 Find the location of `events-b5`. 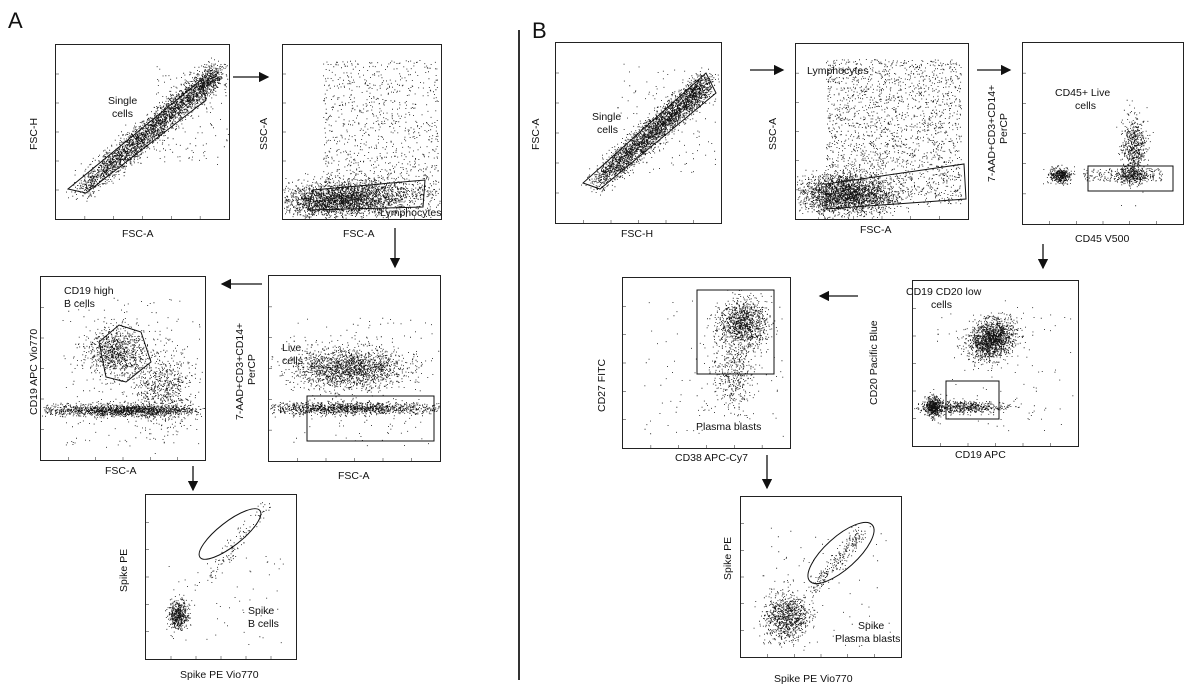

events-b5 is located at coordinates (714, 363).